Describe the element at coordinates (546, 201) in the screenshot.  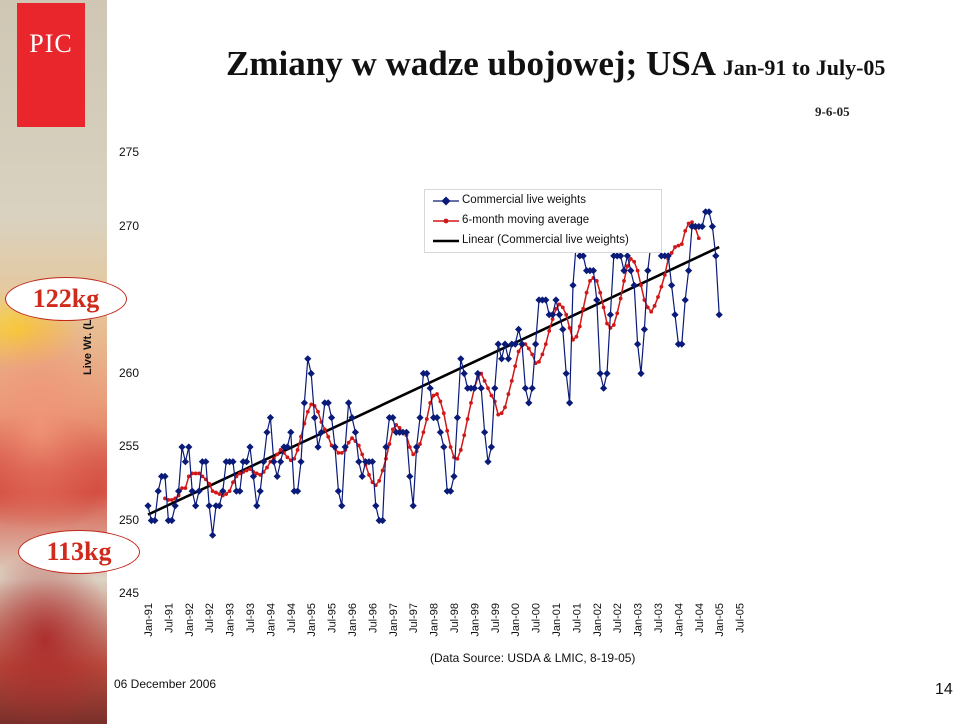
I see `legend-item-weights: Commercial live weights` at that location.